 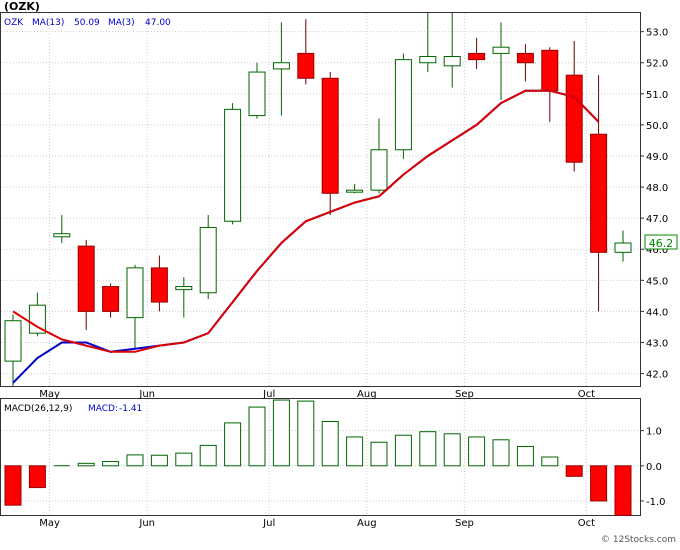 What do you see at coordinates (268, 394) in the screenshot?
I see `price-x-tick-label: Jul` at bounding box center [268, 394].